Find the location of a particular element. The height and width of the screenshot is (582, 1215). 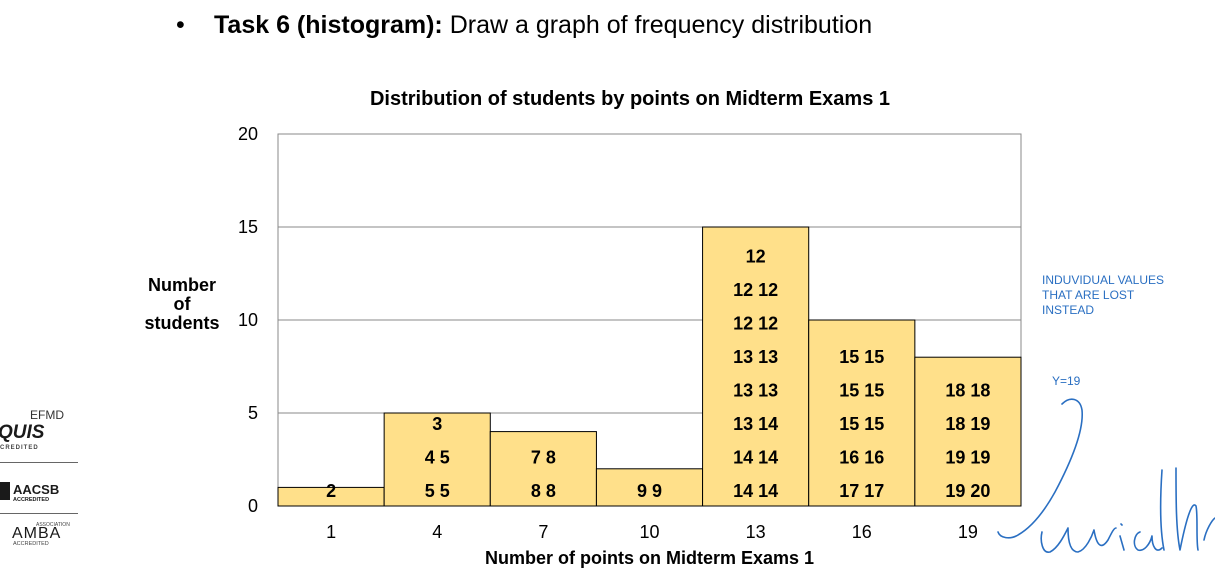

annotation-note-line: INSTEAD is located at coordinates (1068, 310).